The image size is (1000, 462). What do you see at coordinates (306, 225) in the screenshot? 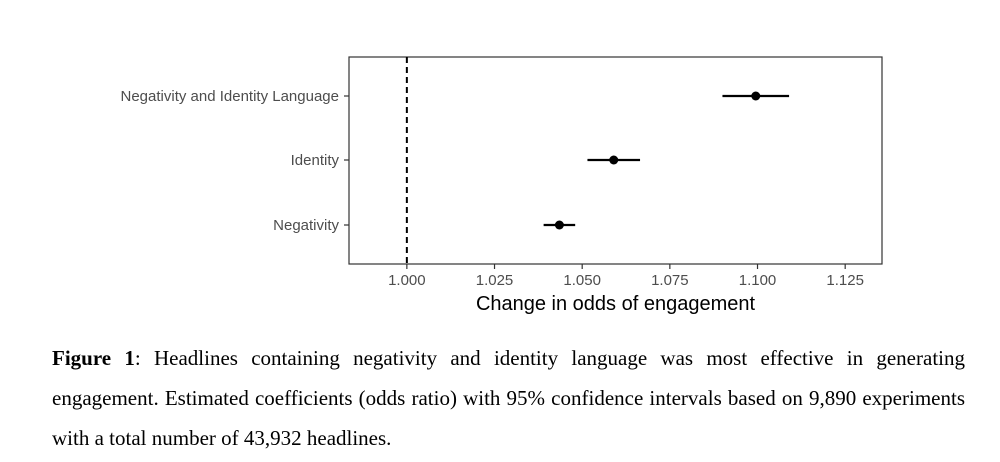
I see `y-tick-label: Negativity` at bounding box center [306, 225].